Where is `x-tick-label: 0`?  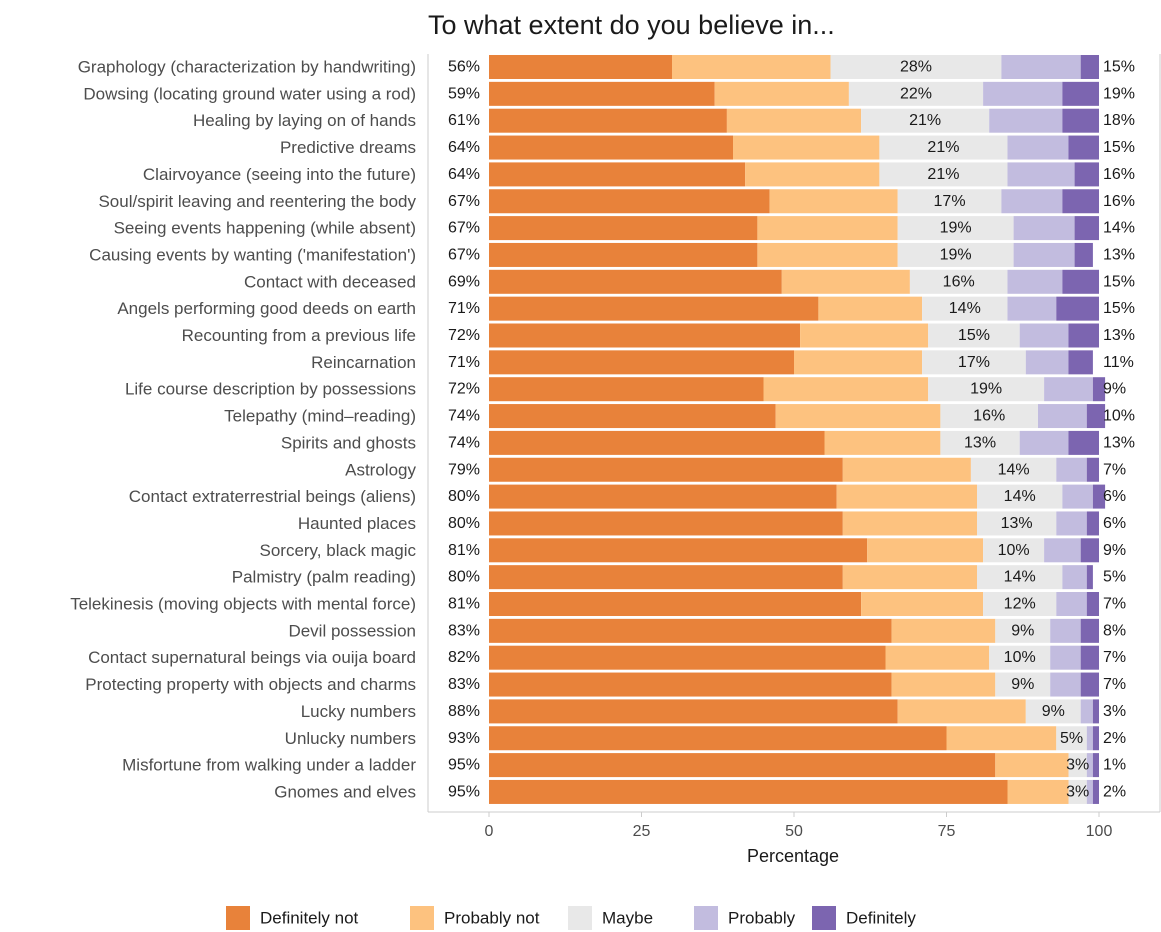
x-tick-label: 0 is located at coordinates (489, 831).